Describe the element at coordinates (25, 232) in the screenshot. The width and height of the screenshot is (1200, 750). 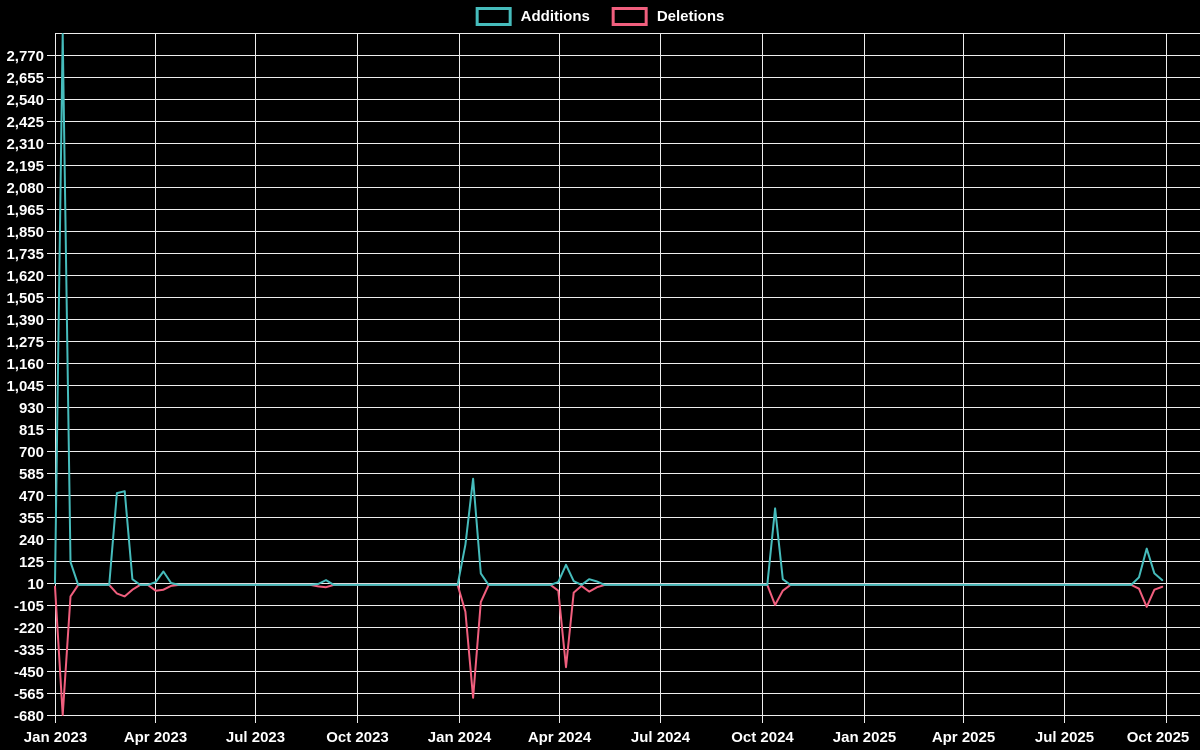
I see `y-tick-label: 1,850` at that location.